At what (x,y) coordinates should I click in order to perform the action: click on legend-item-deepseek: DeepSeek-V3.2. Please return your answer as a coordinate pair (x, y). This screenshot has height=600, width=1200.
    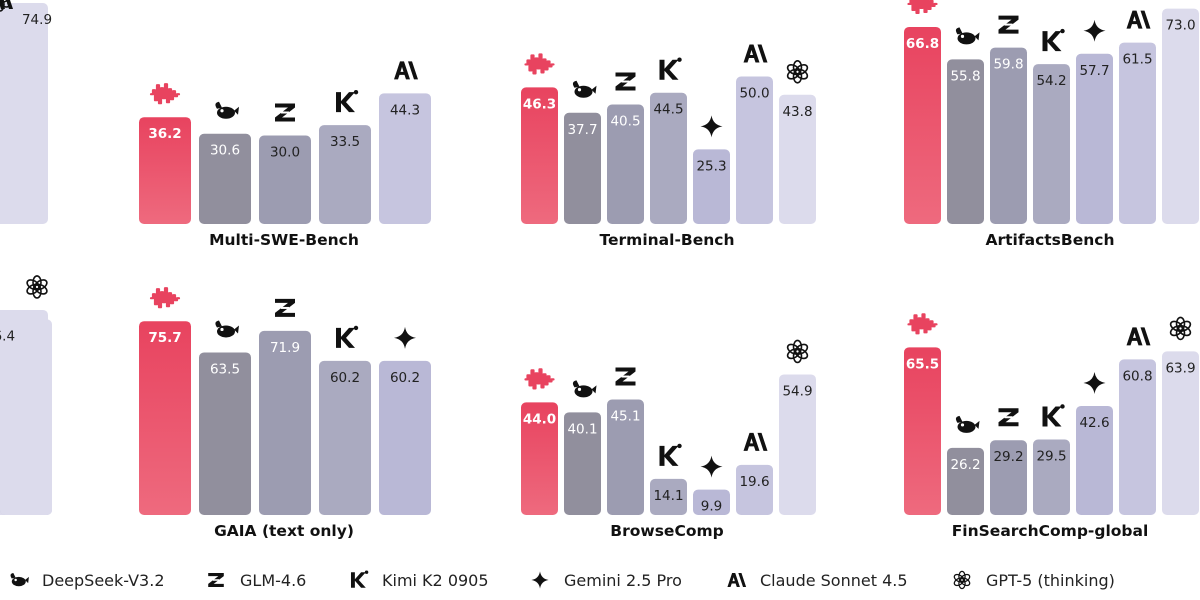
    Looking at the image, I should click on (85, 580).